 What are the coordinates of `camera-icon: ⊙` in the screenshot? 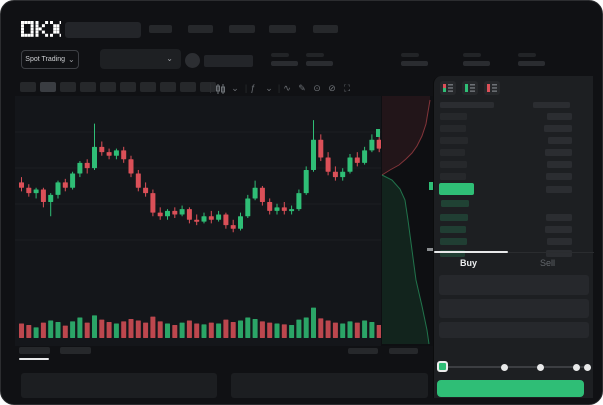 It's located at (317, 88).